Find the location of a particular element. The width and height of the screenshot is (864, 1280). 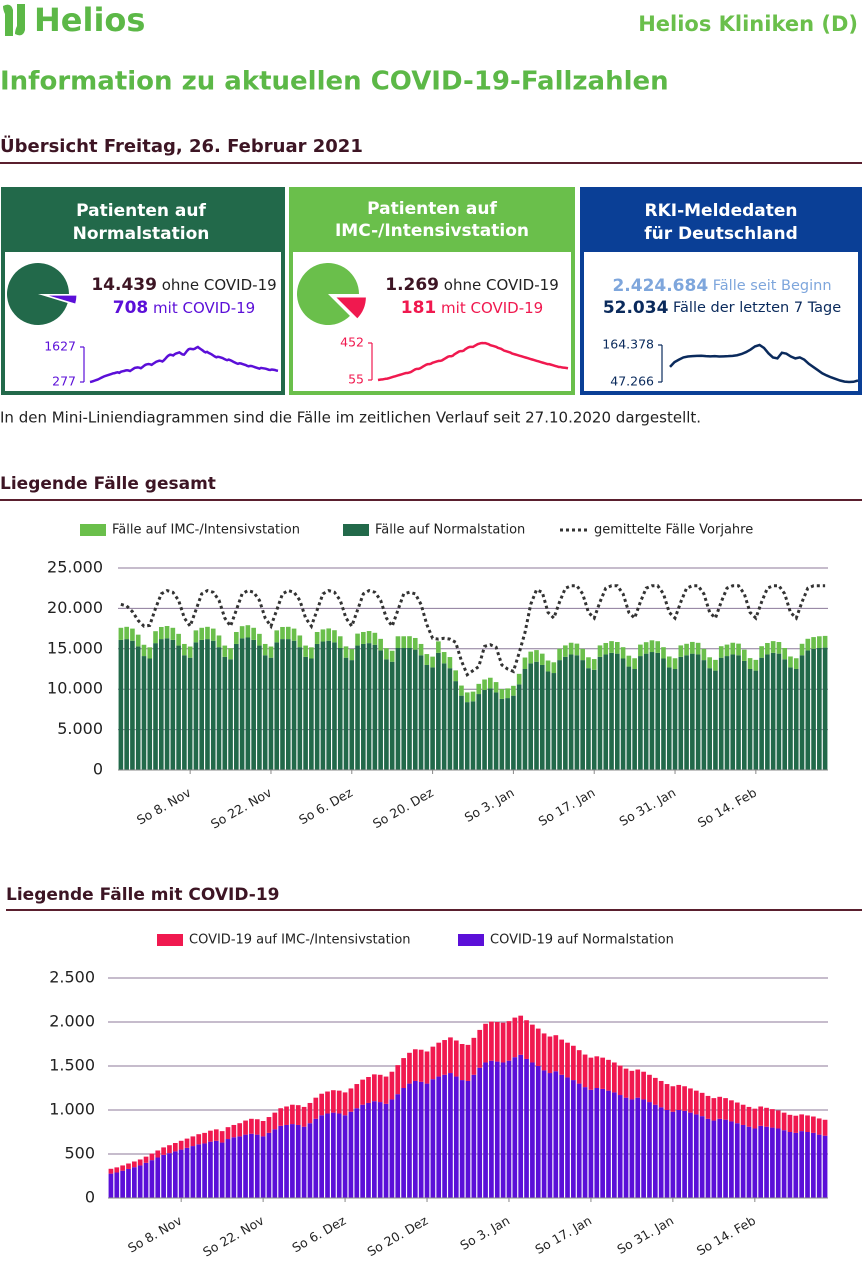

stat-value: 181 is located at coordinates (419, 308).